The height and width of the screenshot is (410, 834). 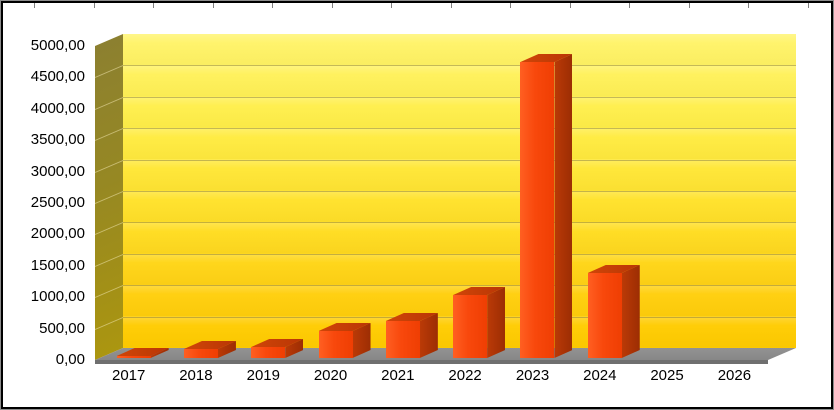 What do you see at coordinates (330, 375) in the screenshot?
I see `x-axis-label: 2020` at bounding box center [330, 375].